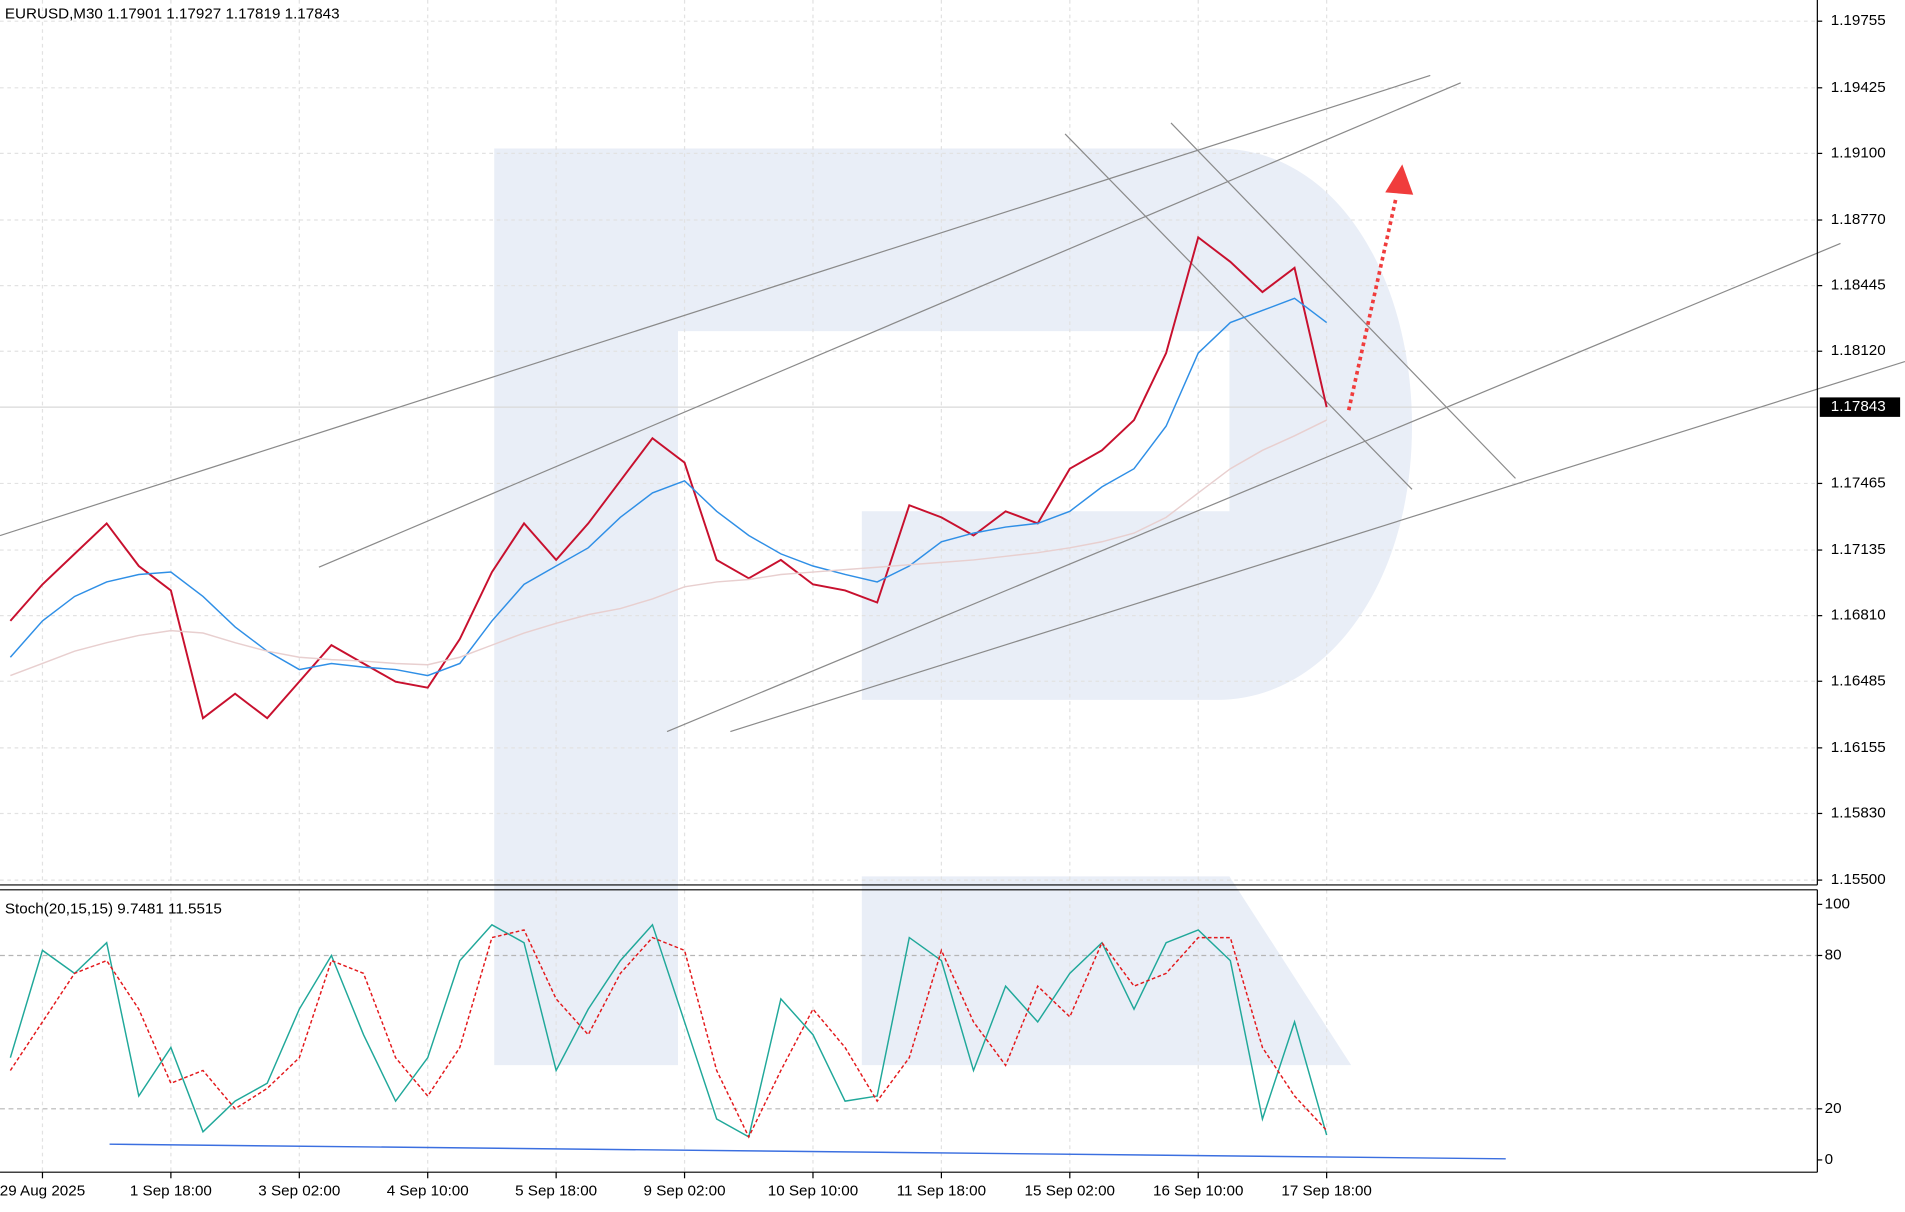  What do you see at coordinates (1858, 219) in the screenshot?
I see `y-tick-label: 1.18770` at bounding box center [1858, 219].